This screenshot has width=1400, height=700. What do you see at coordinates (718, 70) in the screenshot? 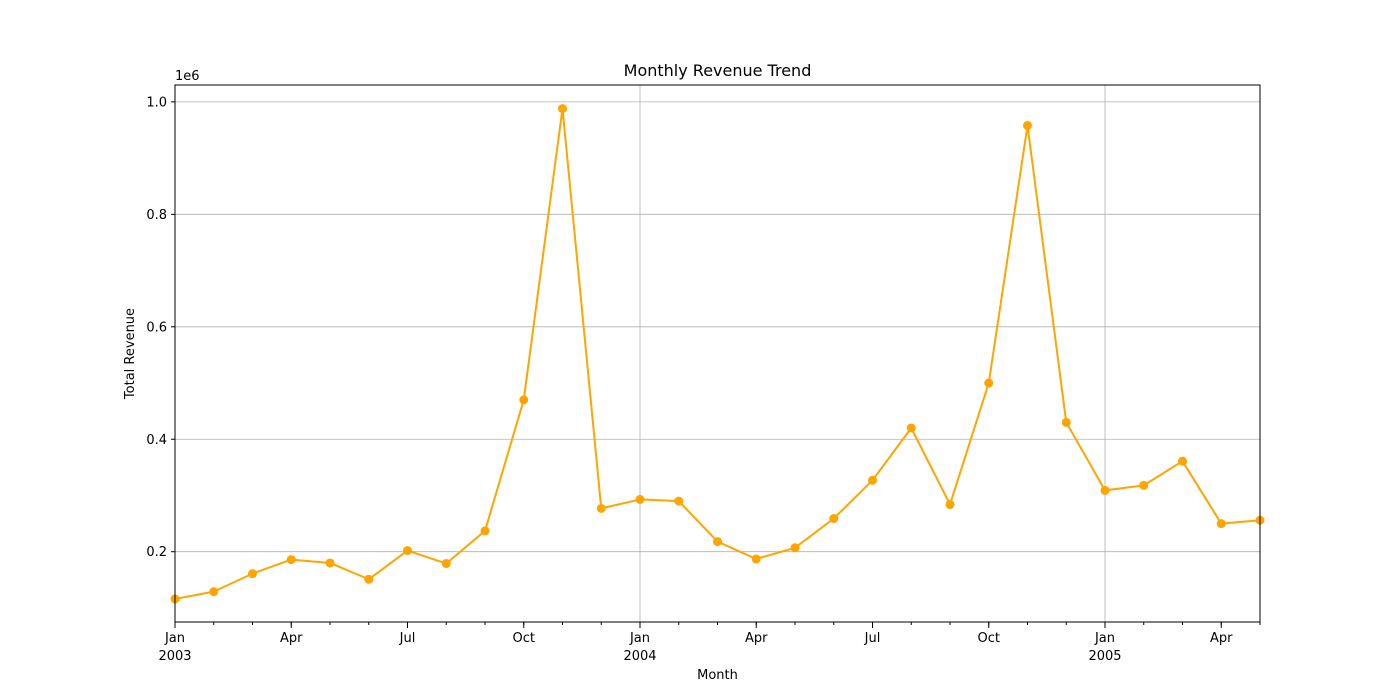
I see `chart-title: Monthly Revenue Trend` at bounding box center [718, 70].